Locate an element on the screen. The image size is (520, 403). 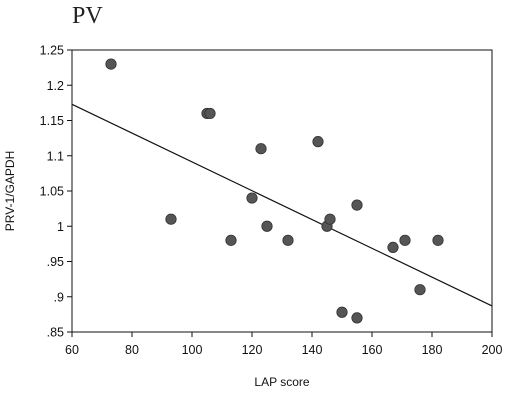
y-tick-label: .95 is located at coordinates (55, 262).